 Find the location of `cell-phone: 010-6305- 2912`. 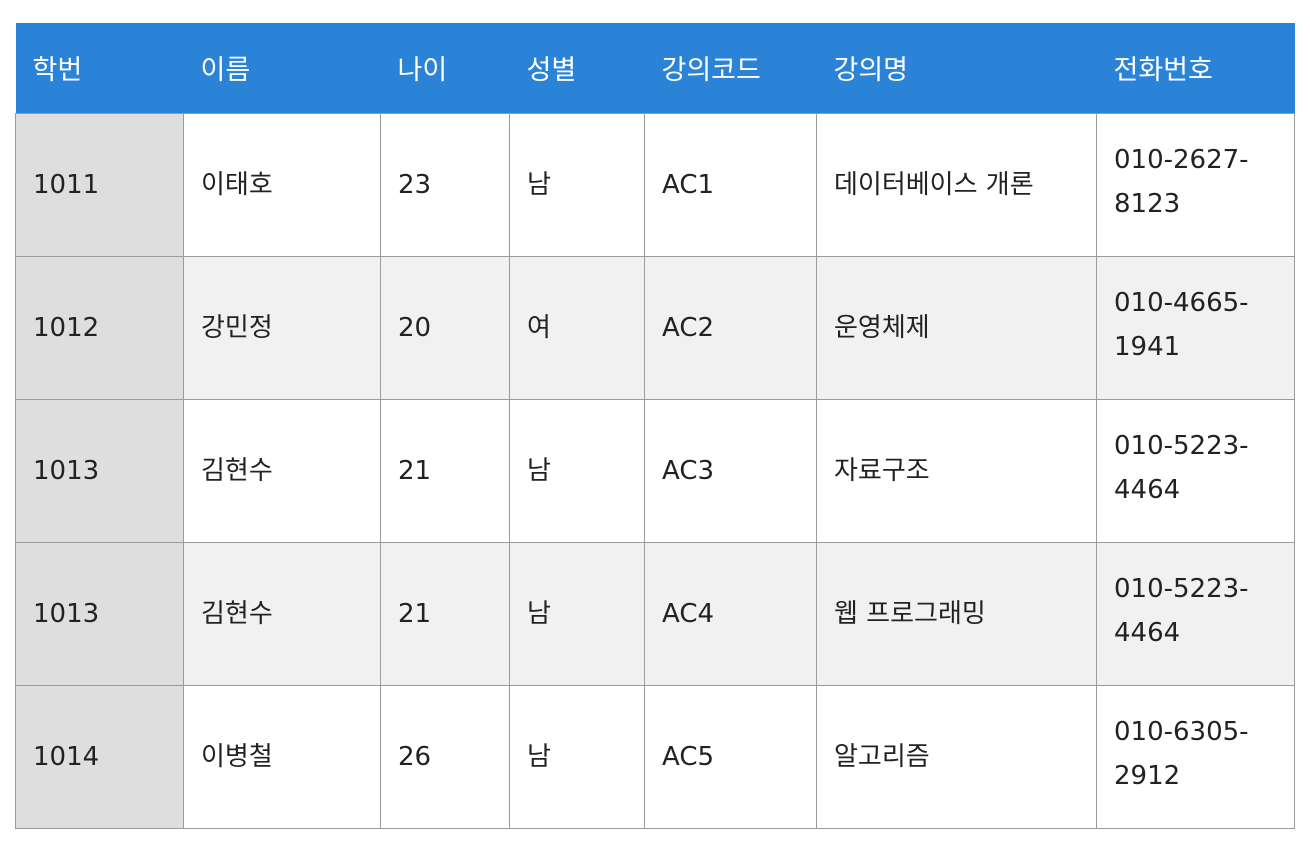

cell-phone: 010-6305- 2912 is located at coordinates (1195, 756).